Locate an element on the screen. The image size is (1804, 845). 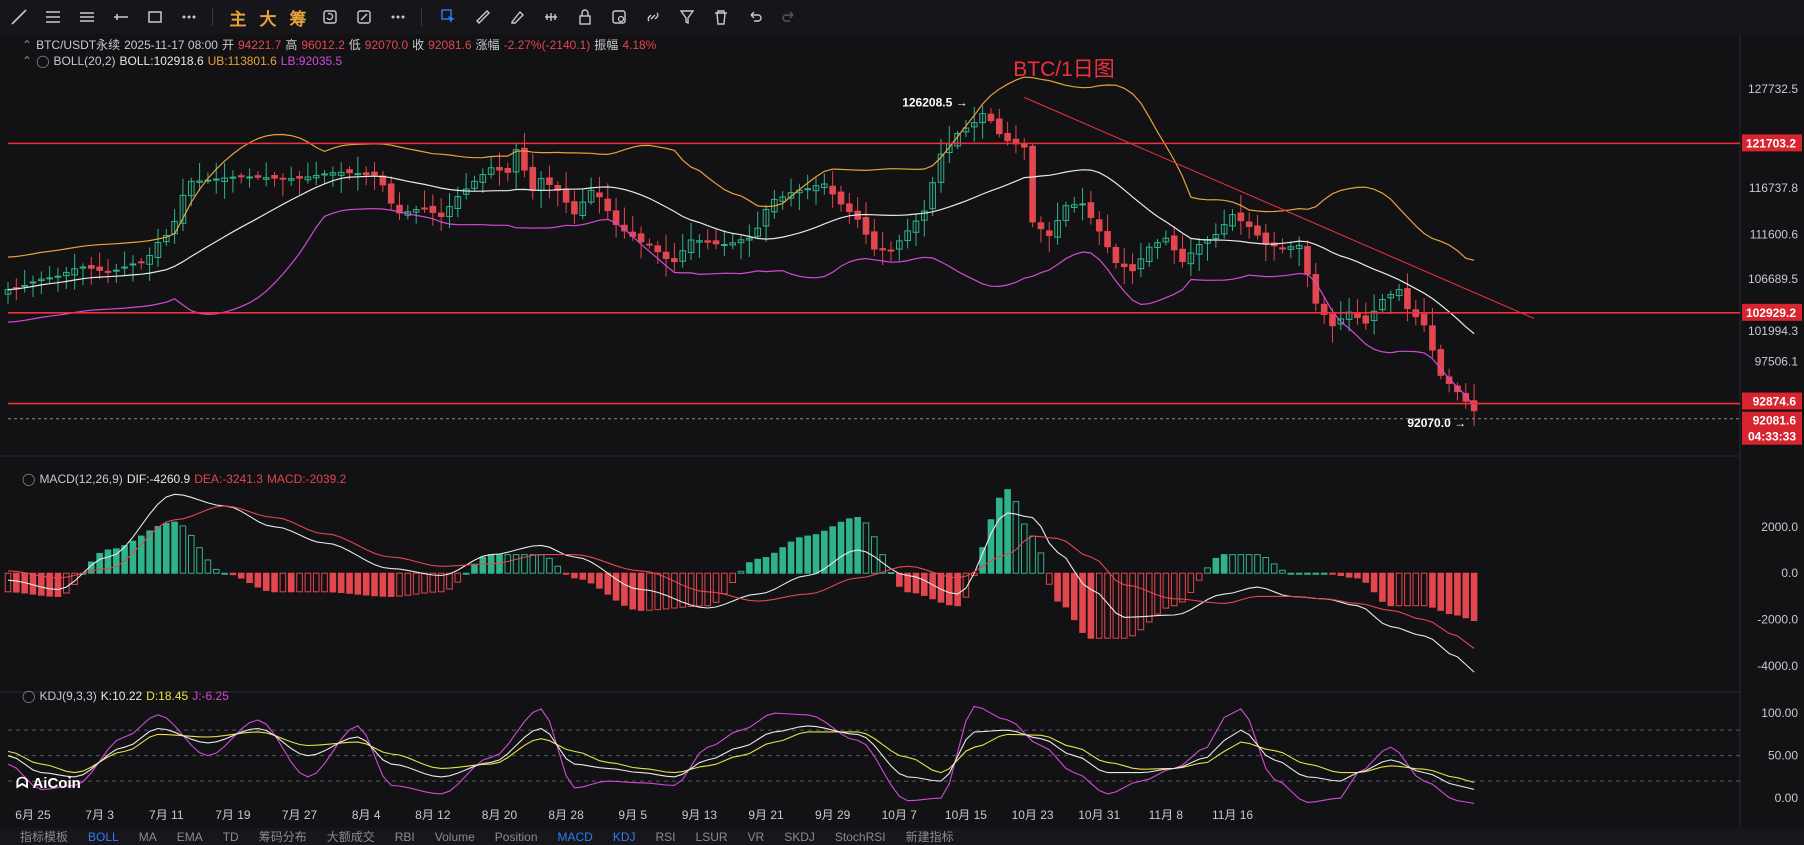
indicator-tab: 指标模板 is located at coordinates (44, 837).